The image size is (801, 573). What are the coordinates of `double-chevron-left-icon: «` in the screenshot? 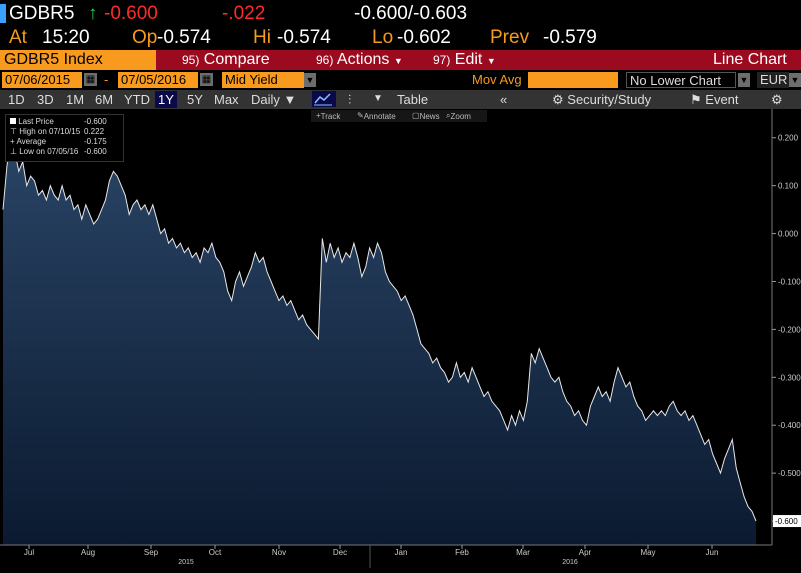 It's located at (504, 99).